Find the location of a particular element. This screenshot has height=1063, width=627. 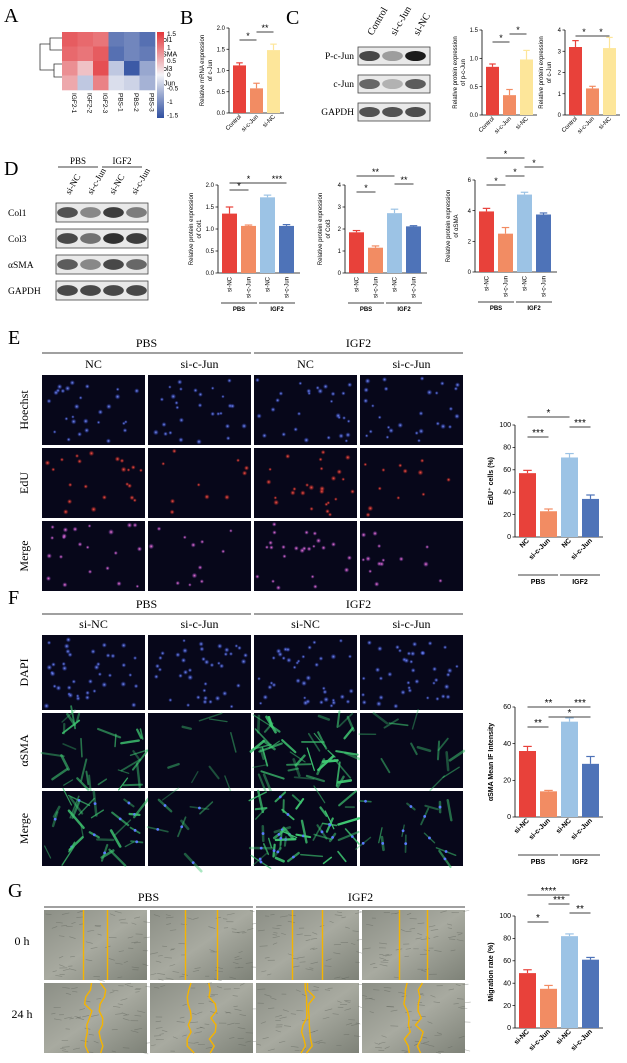

wound-edge-line is located at coordinates (419, 1018).